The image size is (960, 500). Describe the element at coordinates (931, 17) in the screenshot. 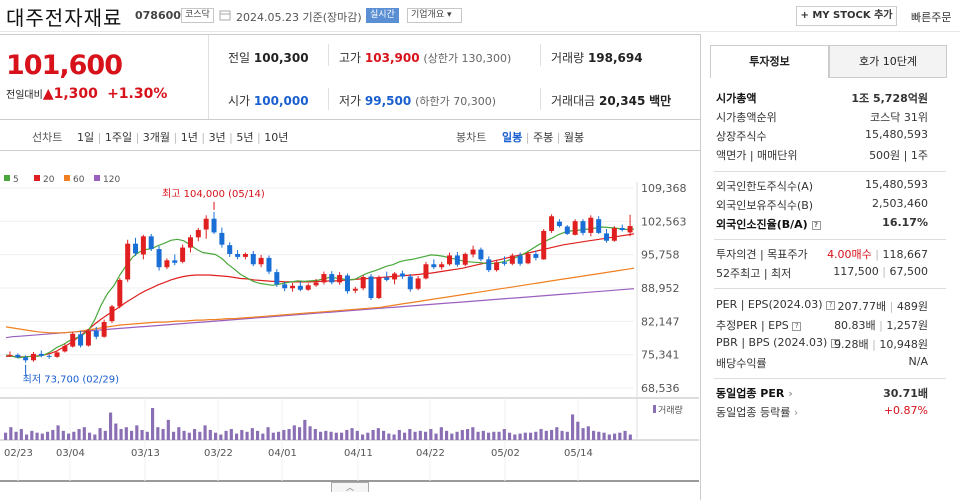

I see `quick-order-link: 빠른주문` at that location.